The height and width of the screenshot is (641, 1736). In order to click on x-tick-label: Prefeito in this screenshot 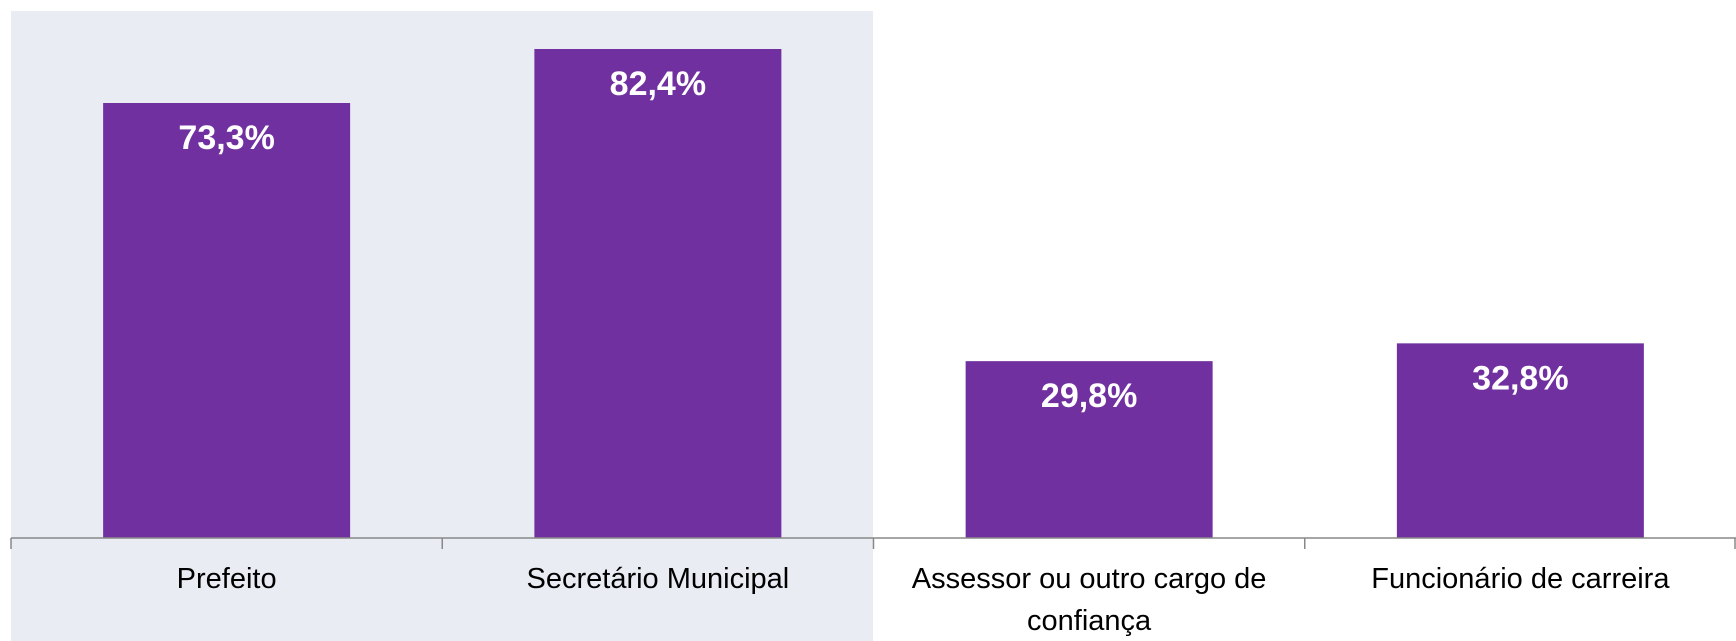, I will do `click(226, 579)`.